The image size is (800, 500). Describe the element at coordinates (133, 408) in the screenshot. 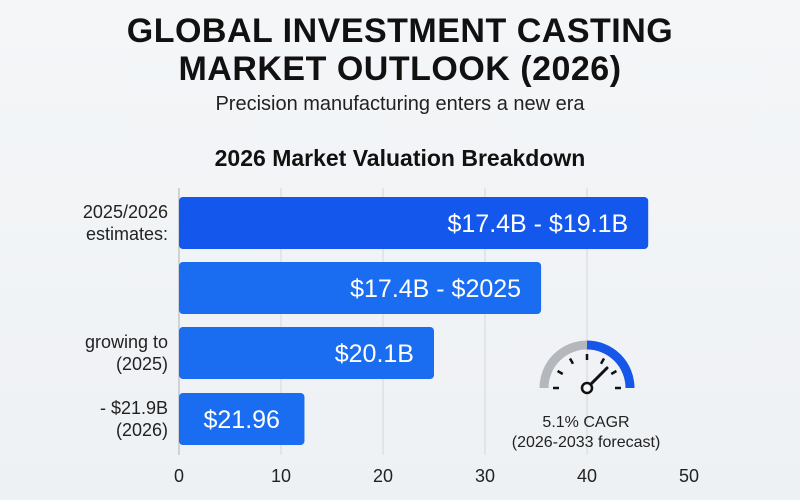

I see `category-label-line: - $21.9B` at that location.